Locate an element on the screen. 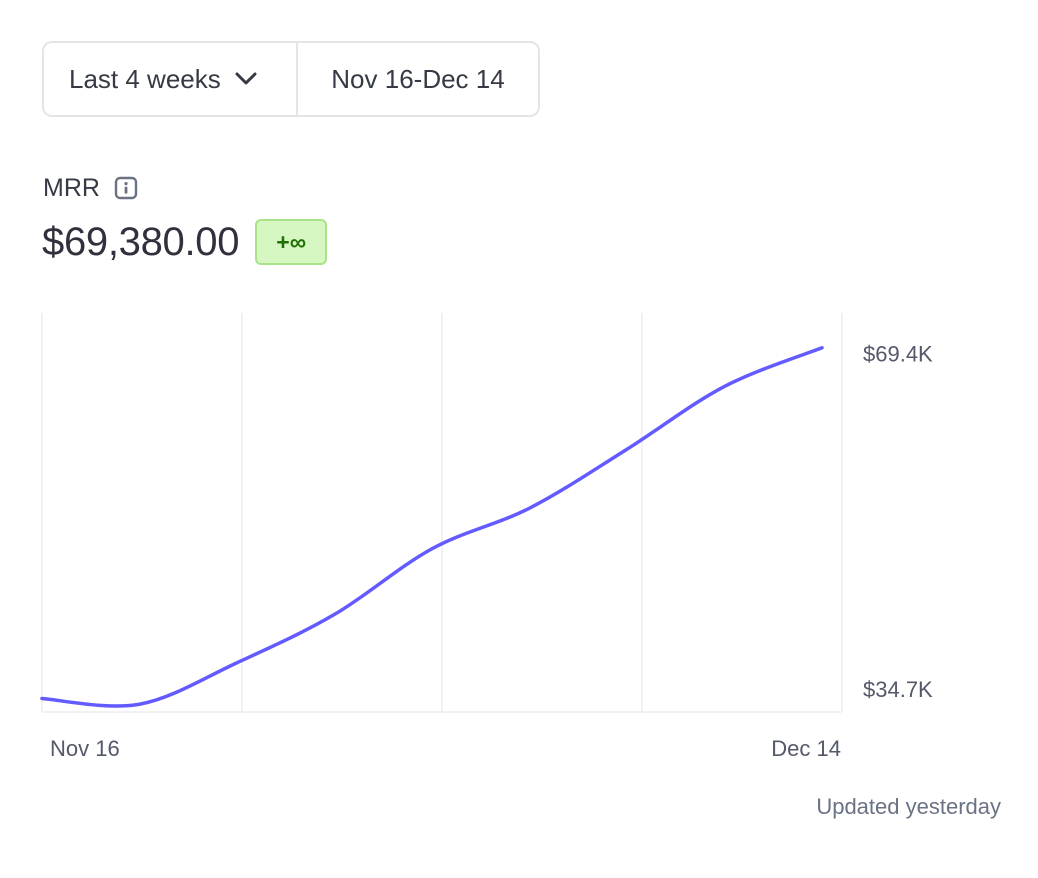  period-dropdown: Last 4 weeks is located at coordinates (171, 79).